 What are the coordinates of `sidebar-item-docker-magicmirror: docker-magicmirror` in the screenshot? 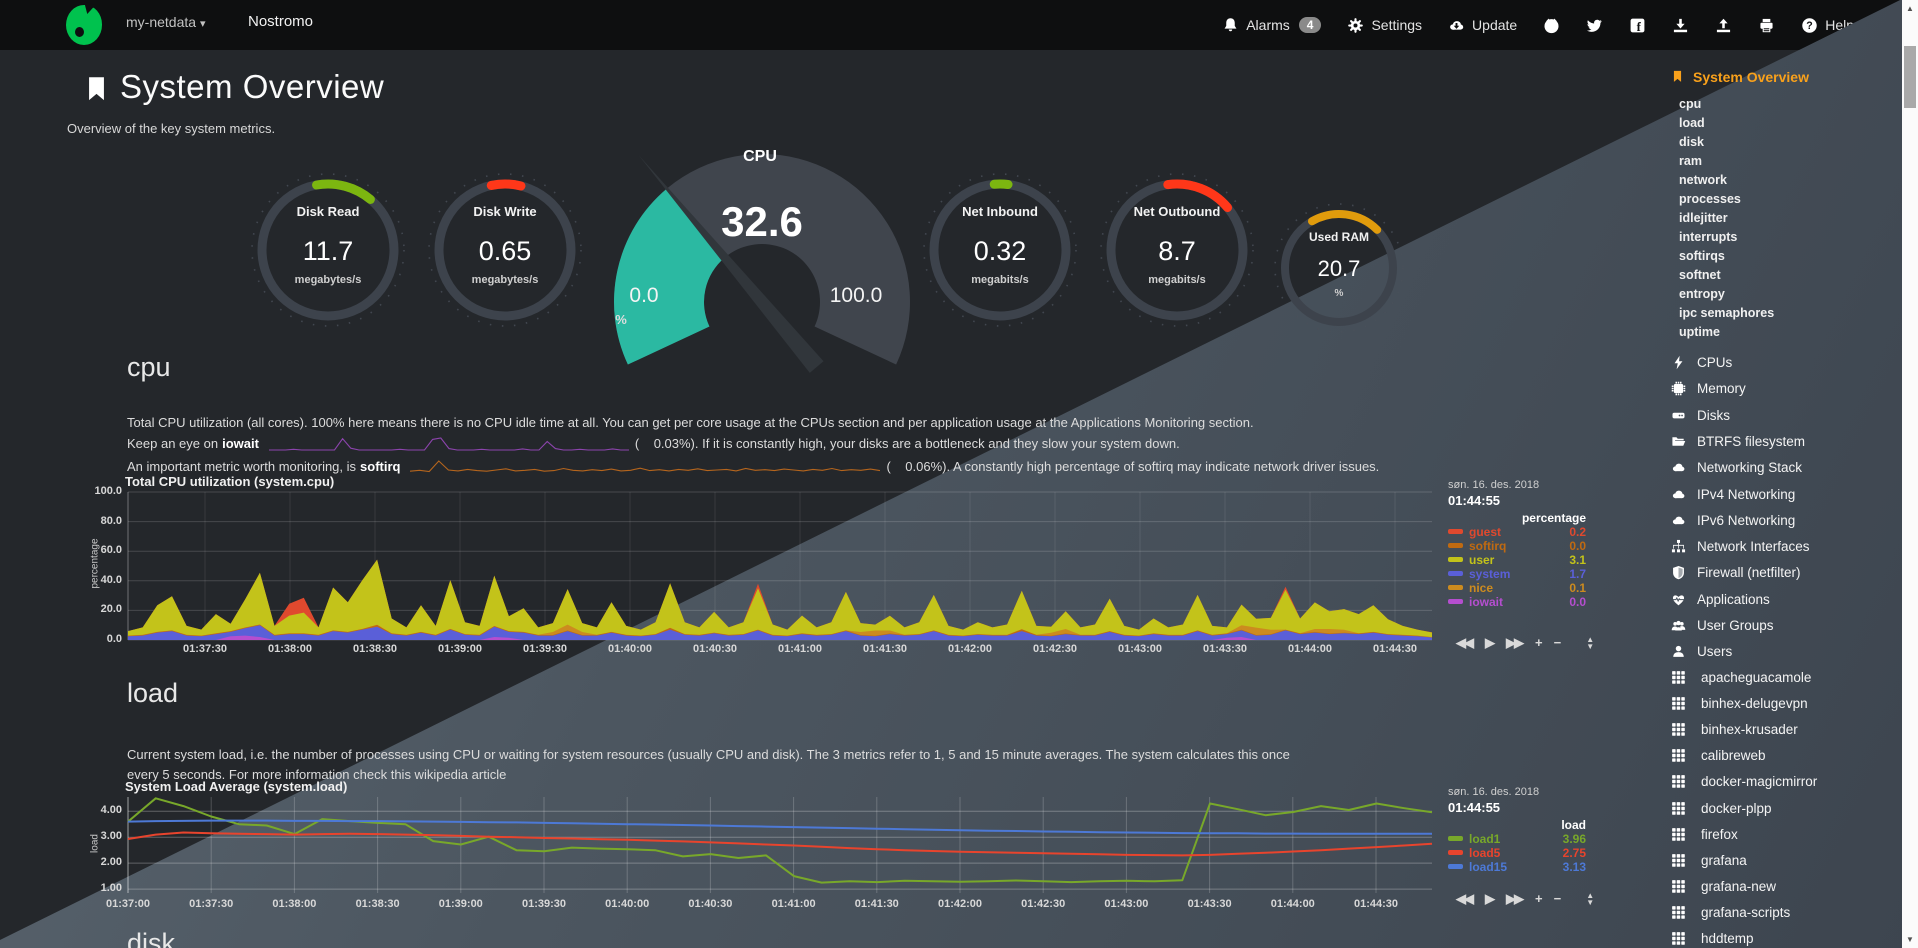 It's located at (1783, 781).